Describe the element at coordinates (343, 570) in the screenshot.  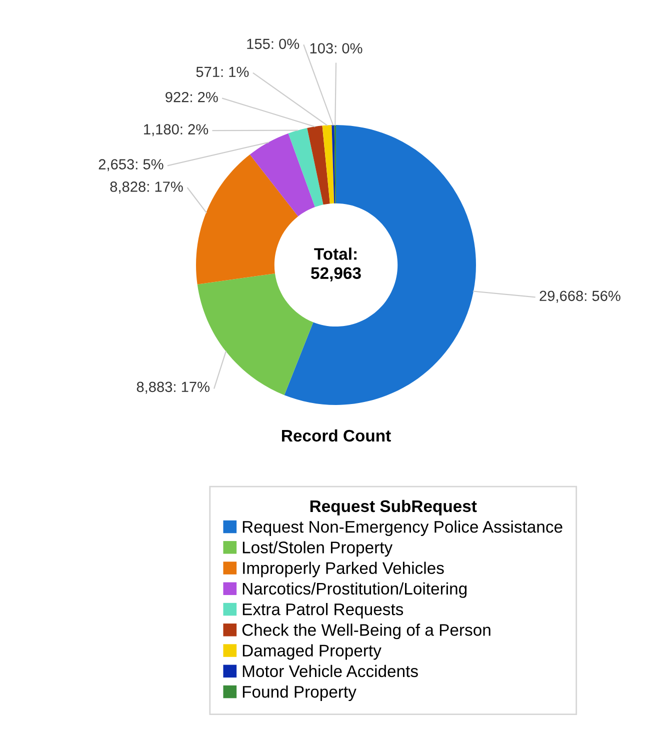
I see `legend-label: Improperly Parked Vehicles` at that location.